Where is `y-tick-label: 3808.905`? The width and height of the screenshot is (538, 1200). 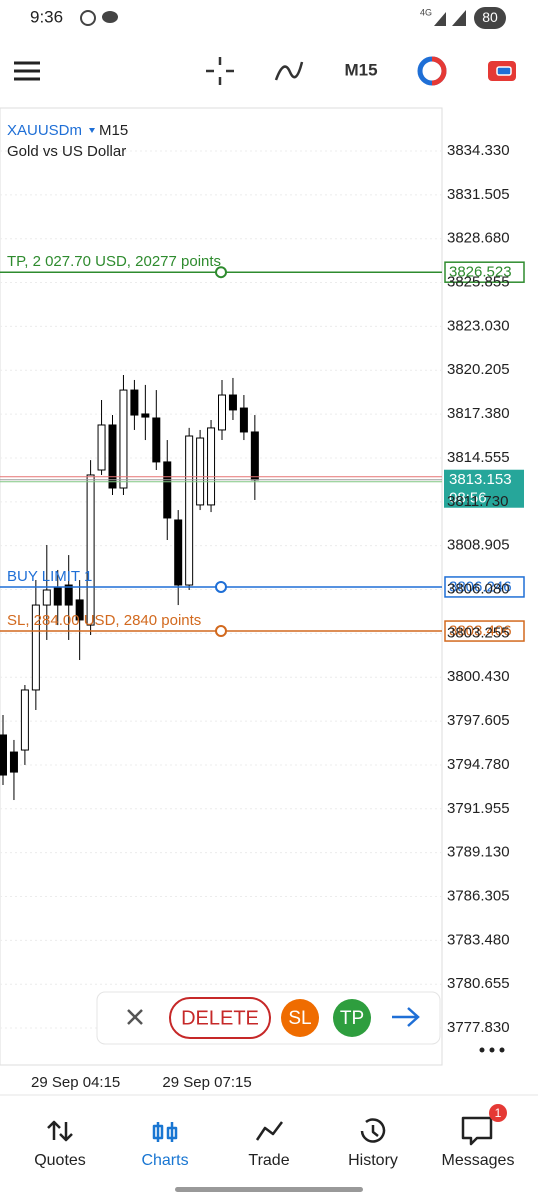
y-tick-label: 3808.905 is located at coordinates (478, 545).